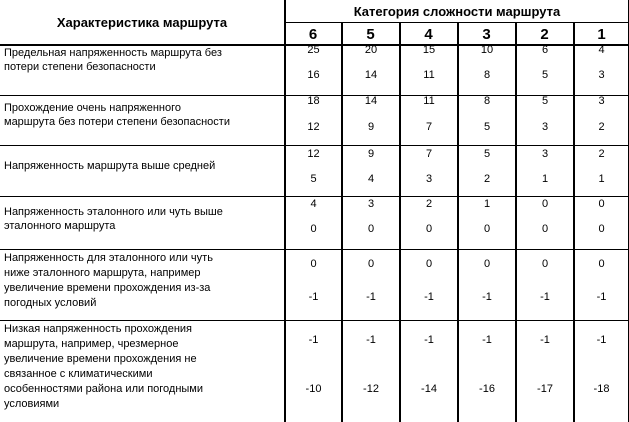  What do you see at coordinates (313, 389) in the screenshot?
I see `value-cell: -10` at bounding box center [313, 389].